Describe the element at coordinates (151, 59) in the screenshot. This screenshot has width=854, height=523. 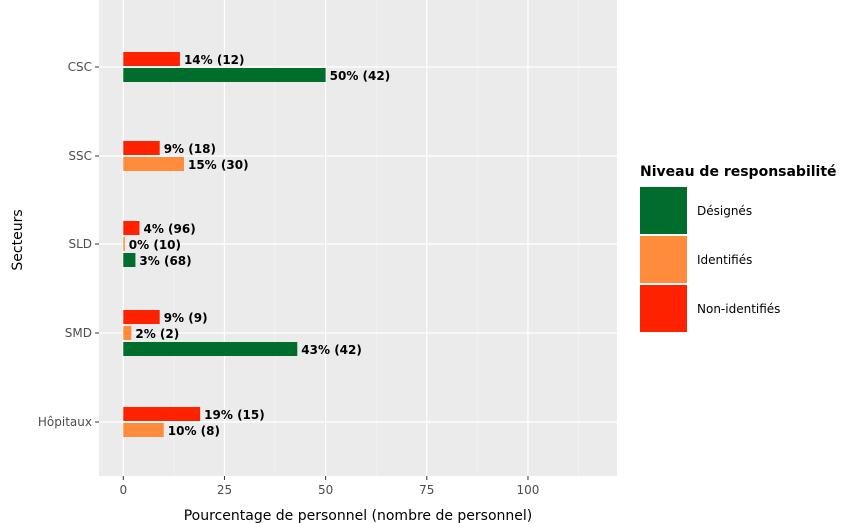
I see `bar-csc-non-identifies` at that location.